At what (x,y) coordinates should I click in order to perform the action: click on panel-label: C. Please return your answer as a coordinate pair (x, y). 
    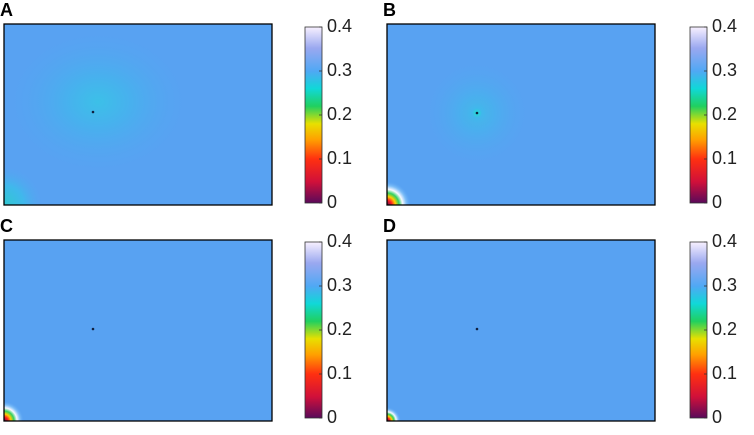
    Looking at the image, I should click on (6, 226).